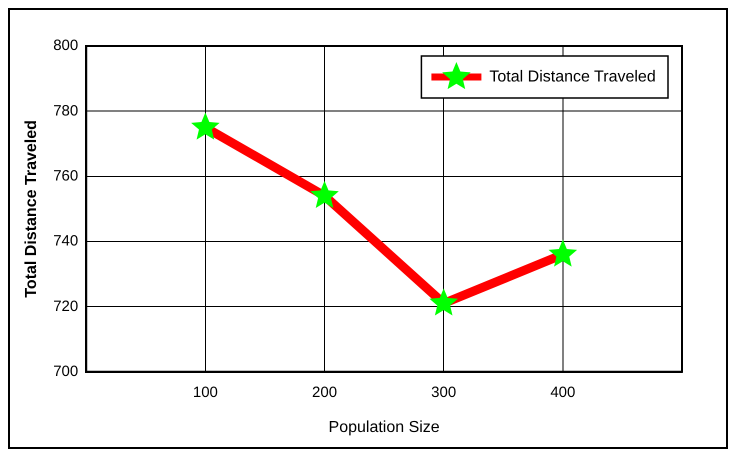 Image resolution: width=736 pixels, height=457 pixels. What do you see at coordinates (65, 45) in the screenshot?
I see `y-tick-label: 800` at bounding box center [65, 45].